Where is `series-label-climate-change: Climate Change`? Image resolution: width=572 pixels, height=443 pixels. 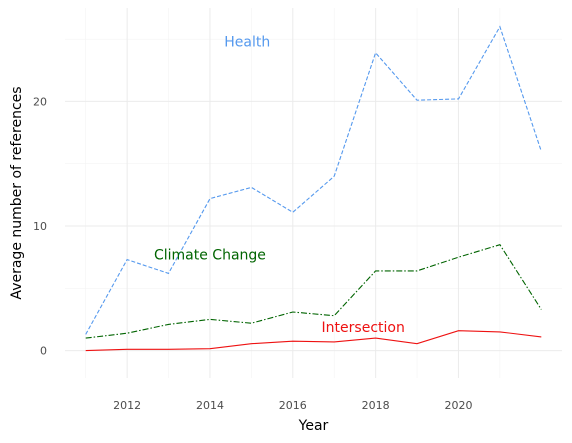 series-label-climate-change: Climate Change is located at coordinates (210, 256).